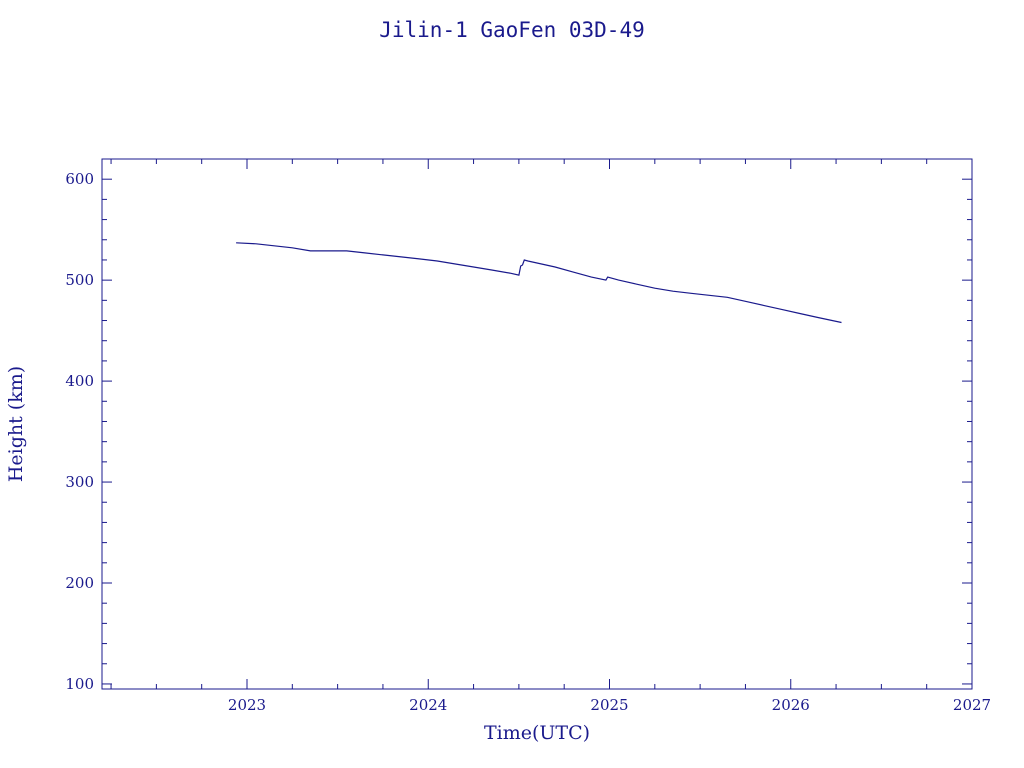 Image resolution: width=1024 pixels, height=768 pixels. I want to click on y-tick-label: 200, so click(79, 583).